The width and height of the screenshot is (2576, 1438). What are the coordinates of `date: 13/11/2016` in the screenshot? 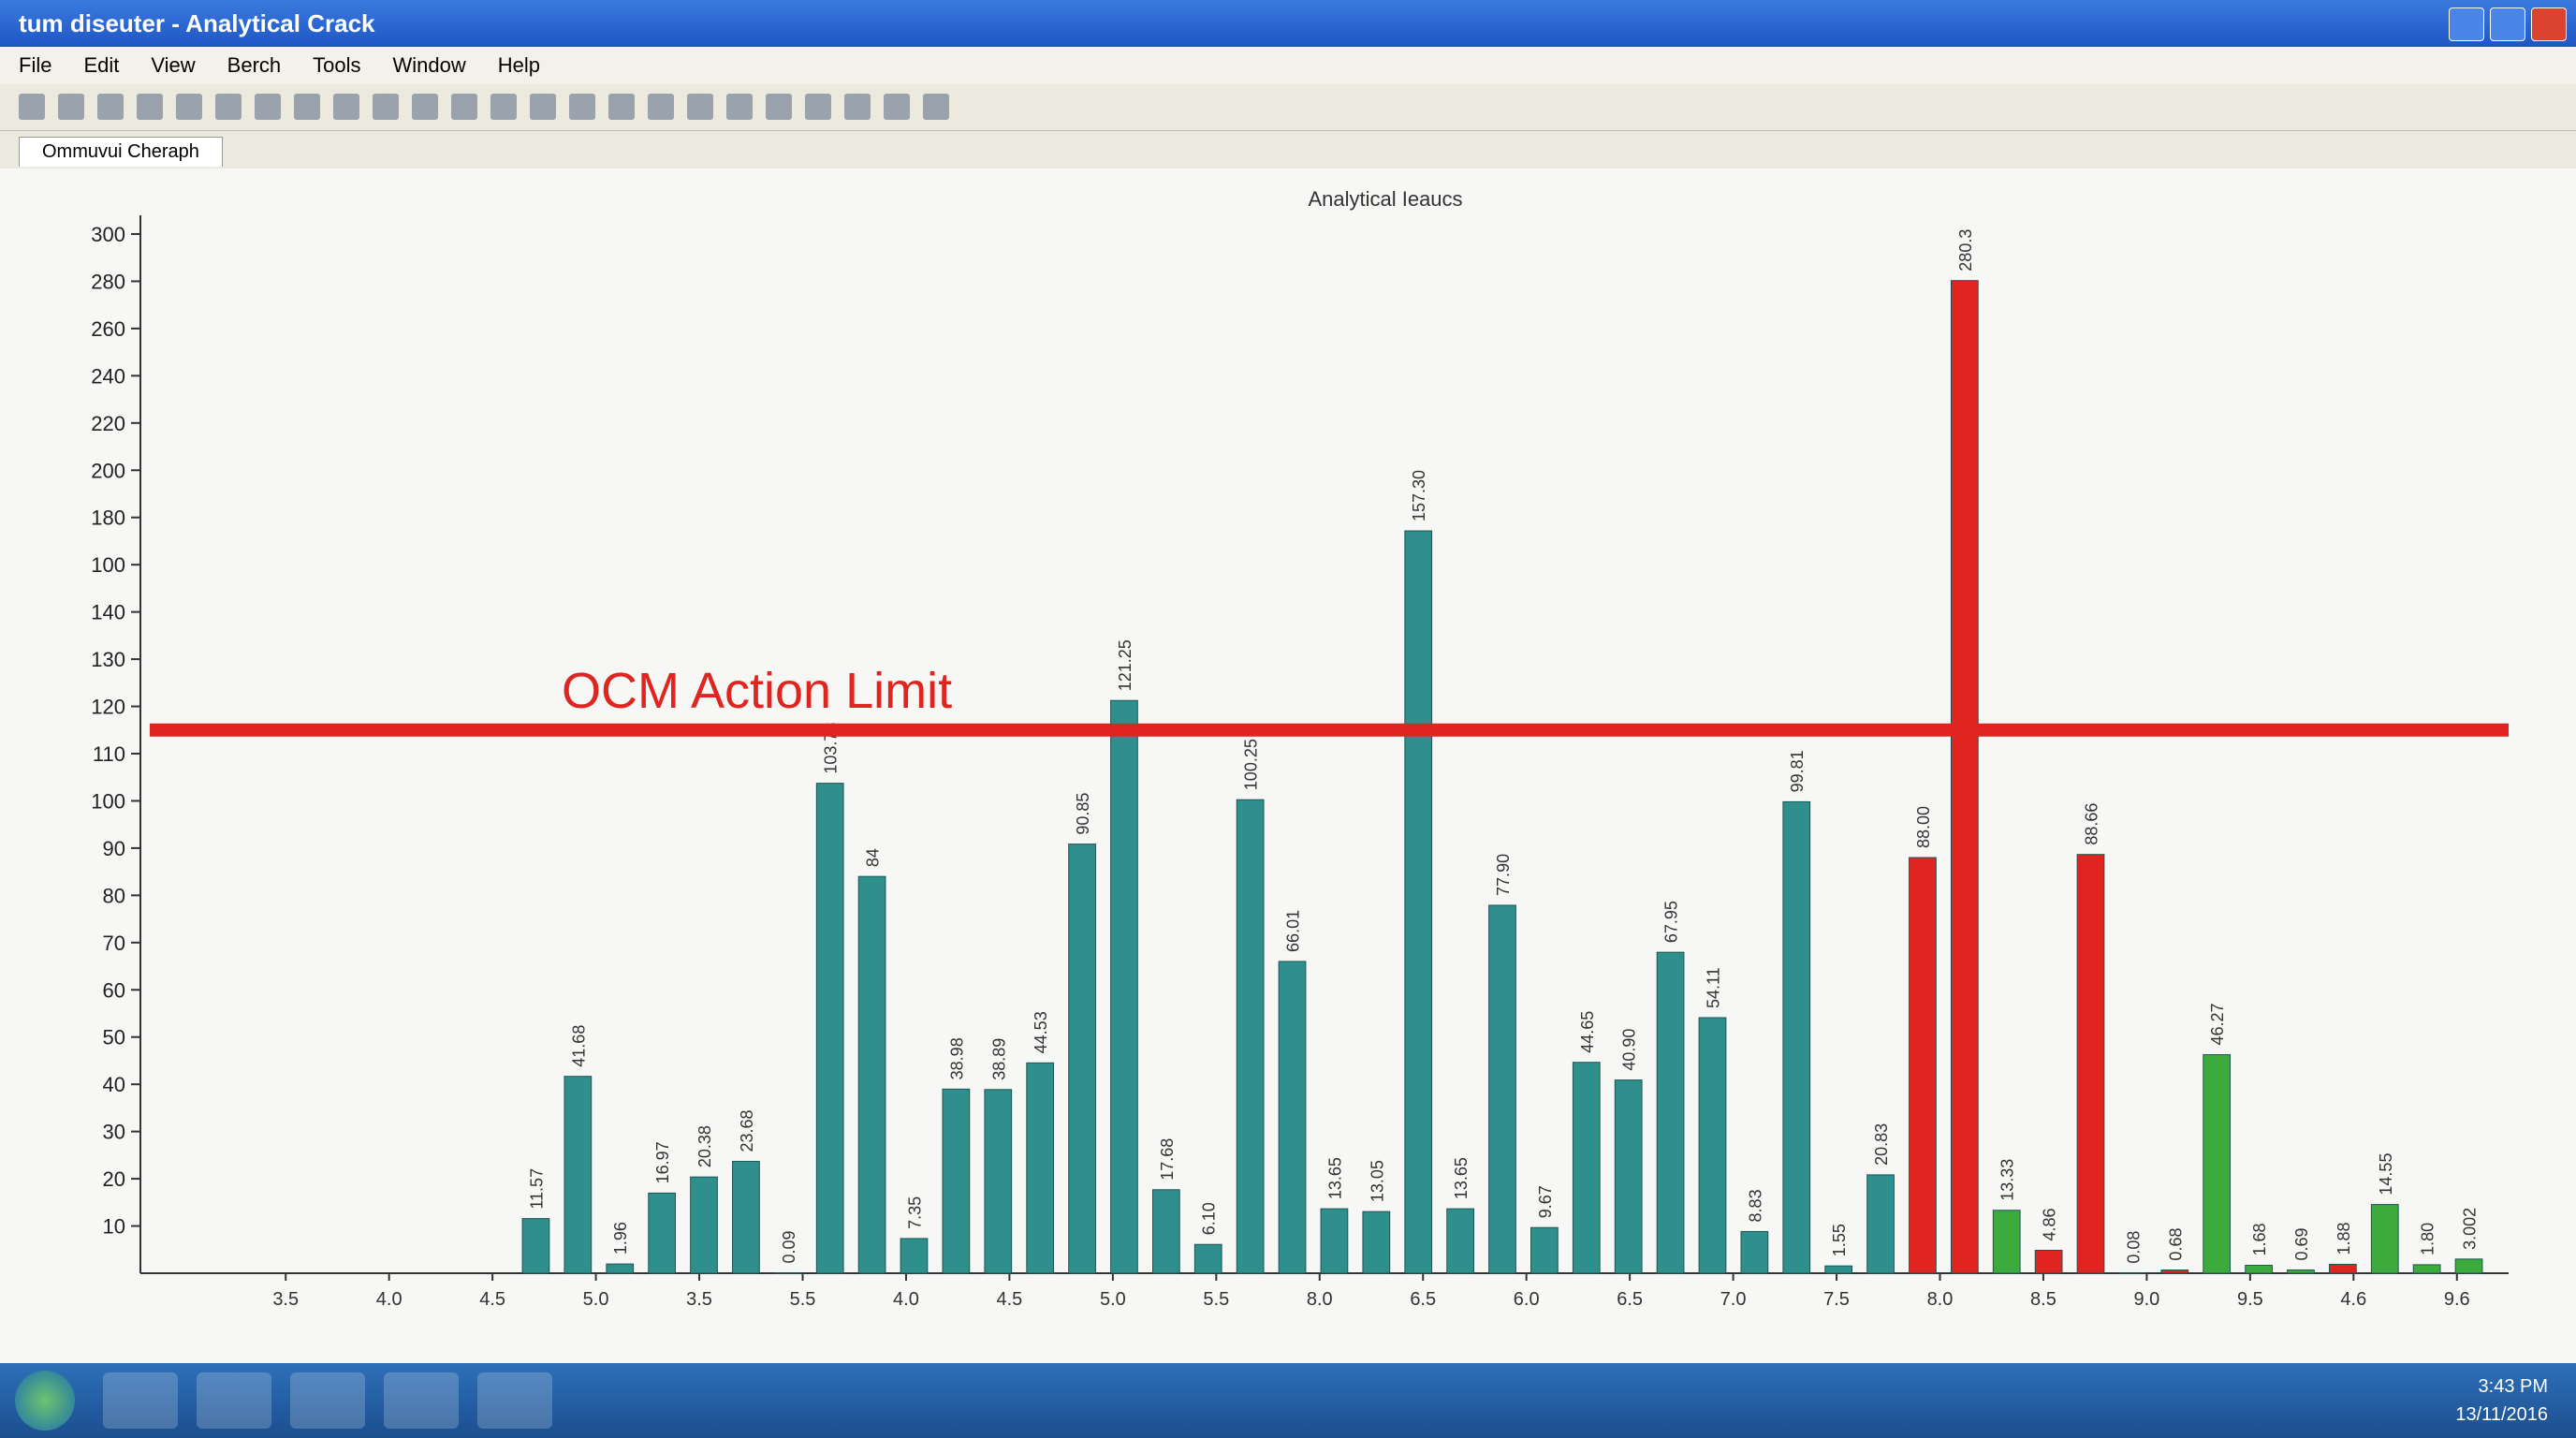 It's located at (2501, 1414).